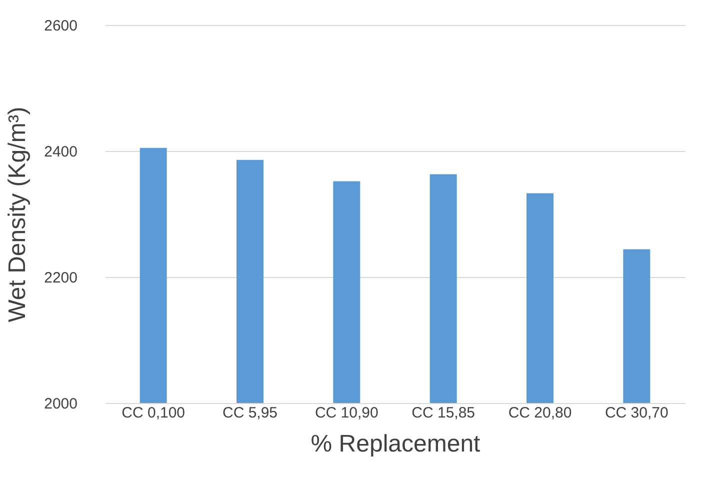 This screenshot has height=493, width=721. Describe the element at coordinates (61, 26) in the screenshot. I see `y-tick-label: 2600` at that location.